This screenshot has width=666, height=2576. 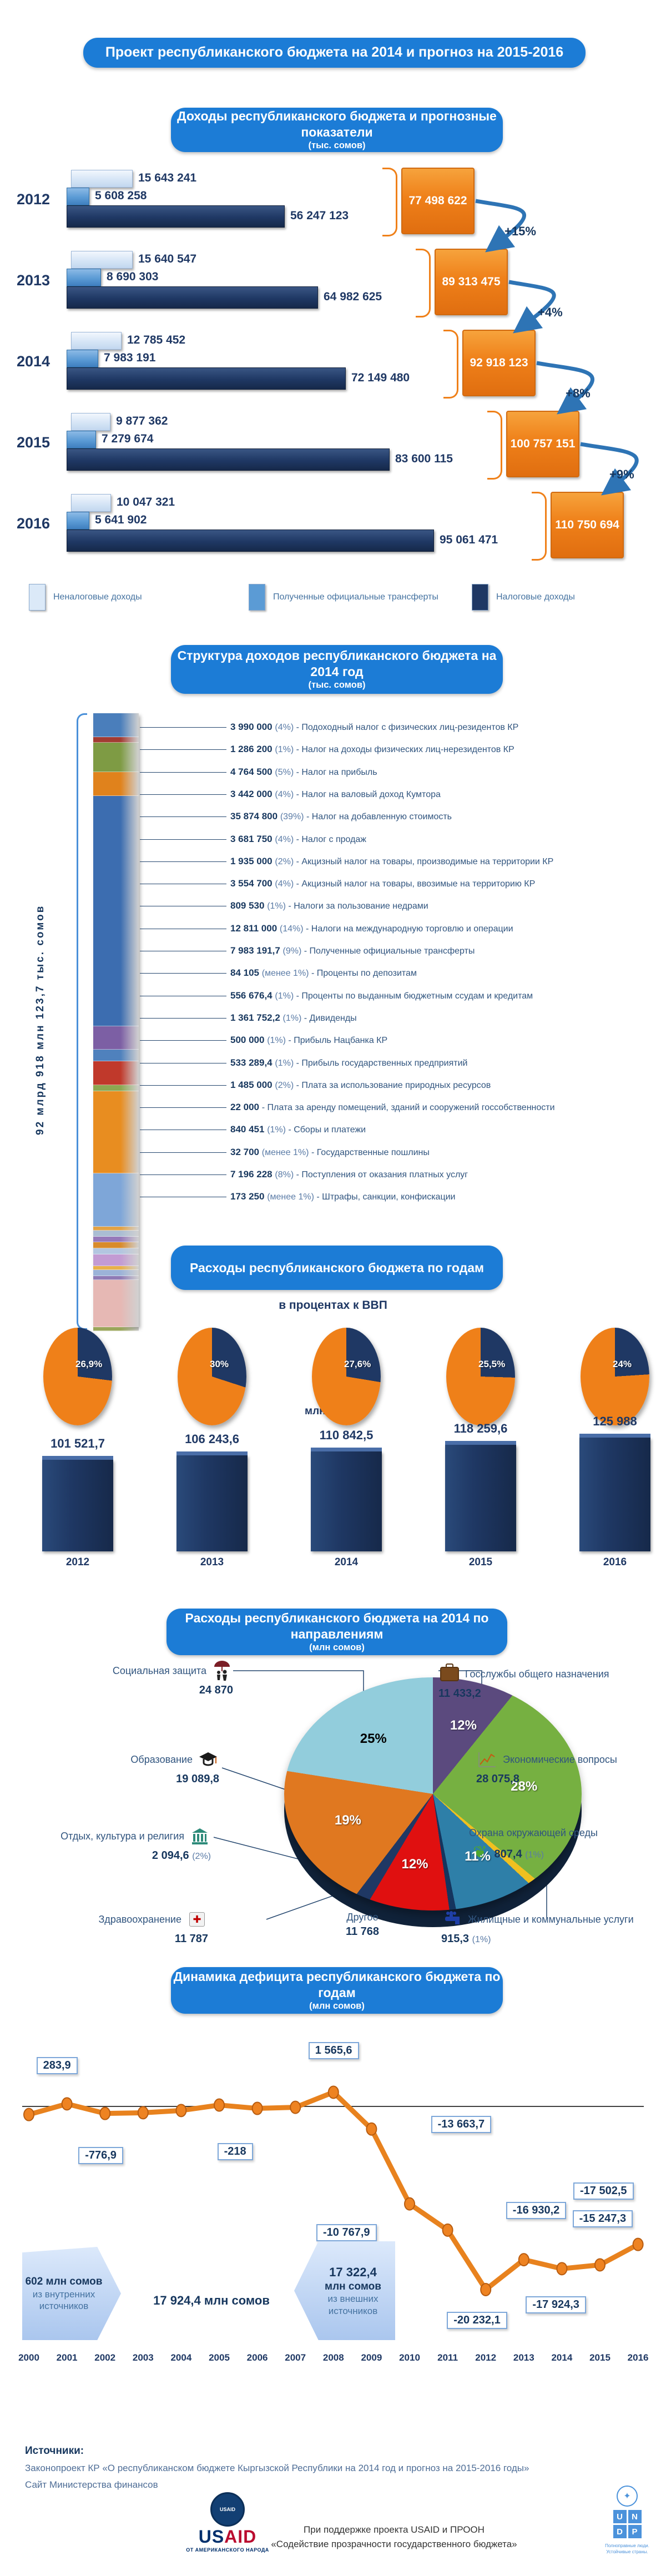 I want to click on deficit-callout-2013: -16 930,2, so click(x=536, y=2211).